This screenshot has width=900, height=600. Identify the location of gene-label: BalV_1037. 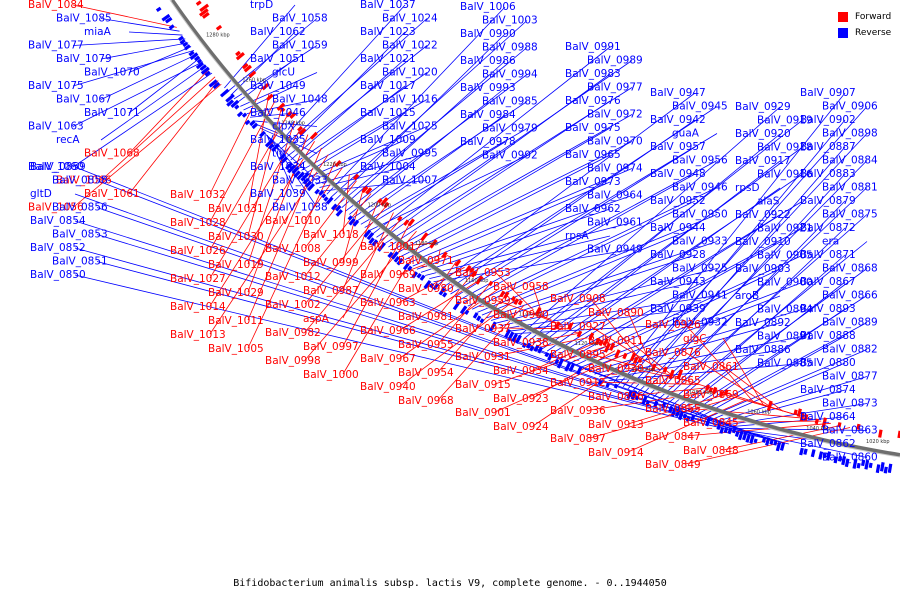
(388, 5).